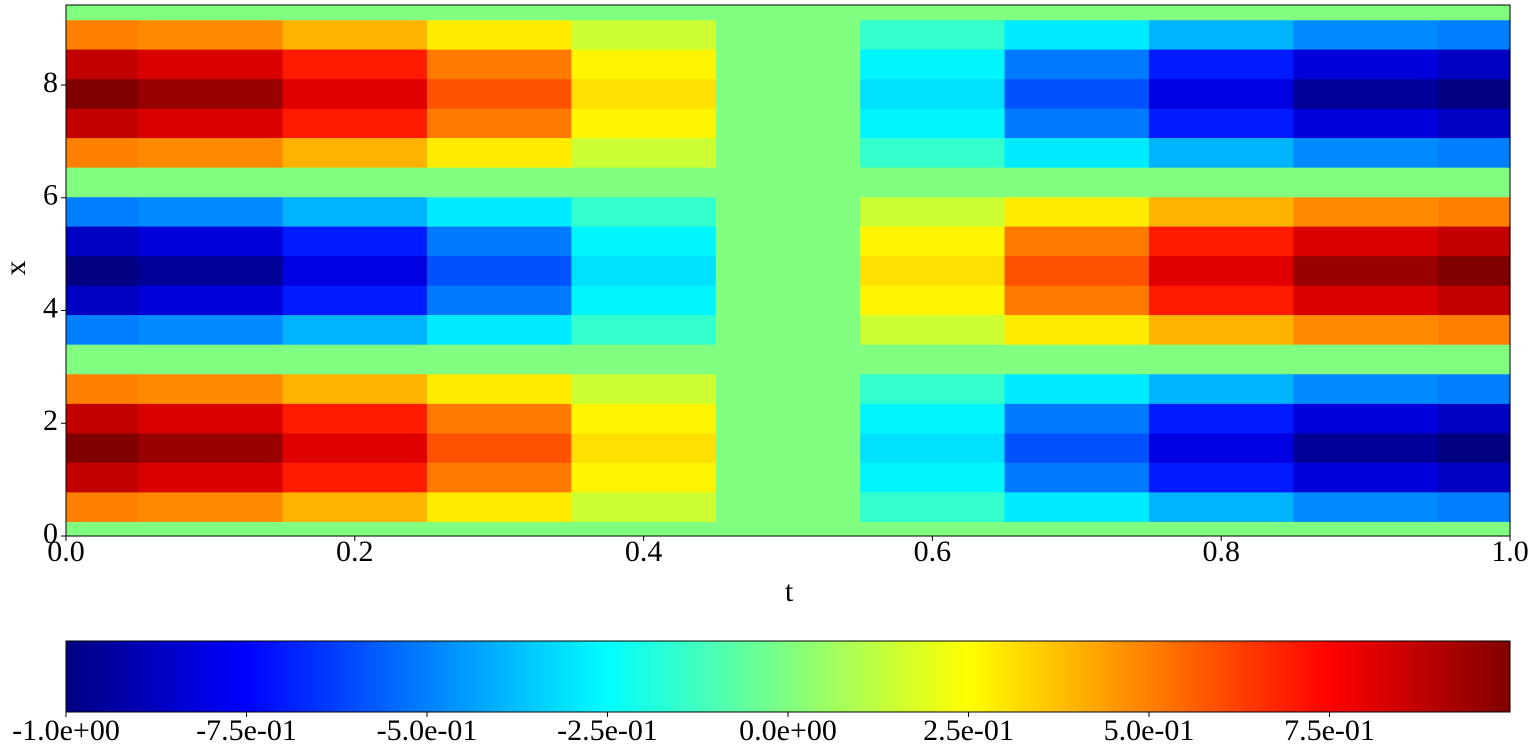  Describe the element at coordinates (50, 420) in the screenshot. I see `y-tick-label: 2` at that location.